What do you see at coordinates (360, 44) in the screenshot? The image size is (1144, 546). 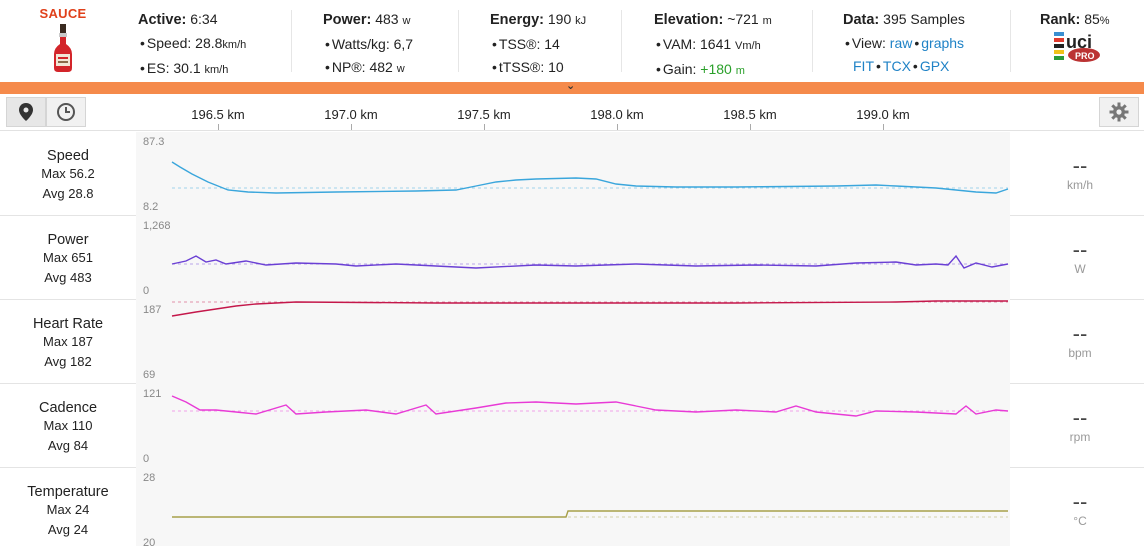 I see `wkg-label: Watts/kg:` at bounding box center [360, 44].